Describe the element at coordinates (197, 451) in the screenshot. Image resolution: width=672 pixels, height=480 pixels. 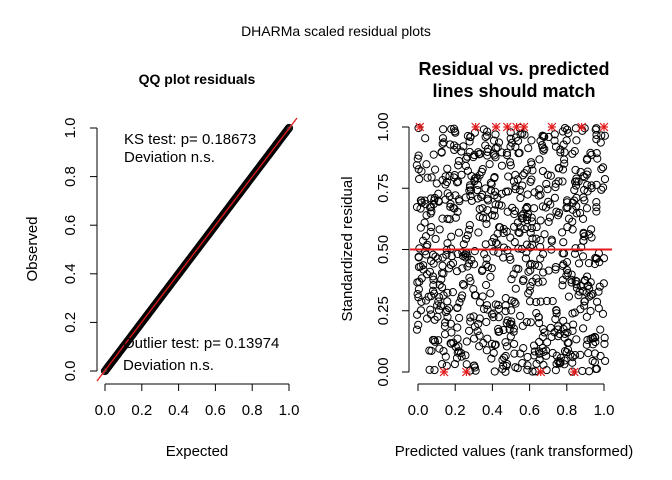
I see `x-axis-label: Expected` at that location.